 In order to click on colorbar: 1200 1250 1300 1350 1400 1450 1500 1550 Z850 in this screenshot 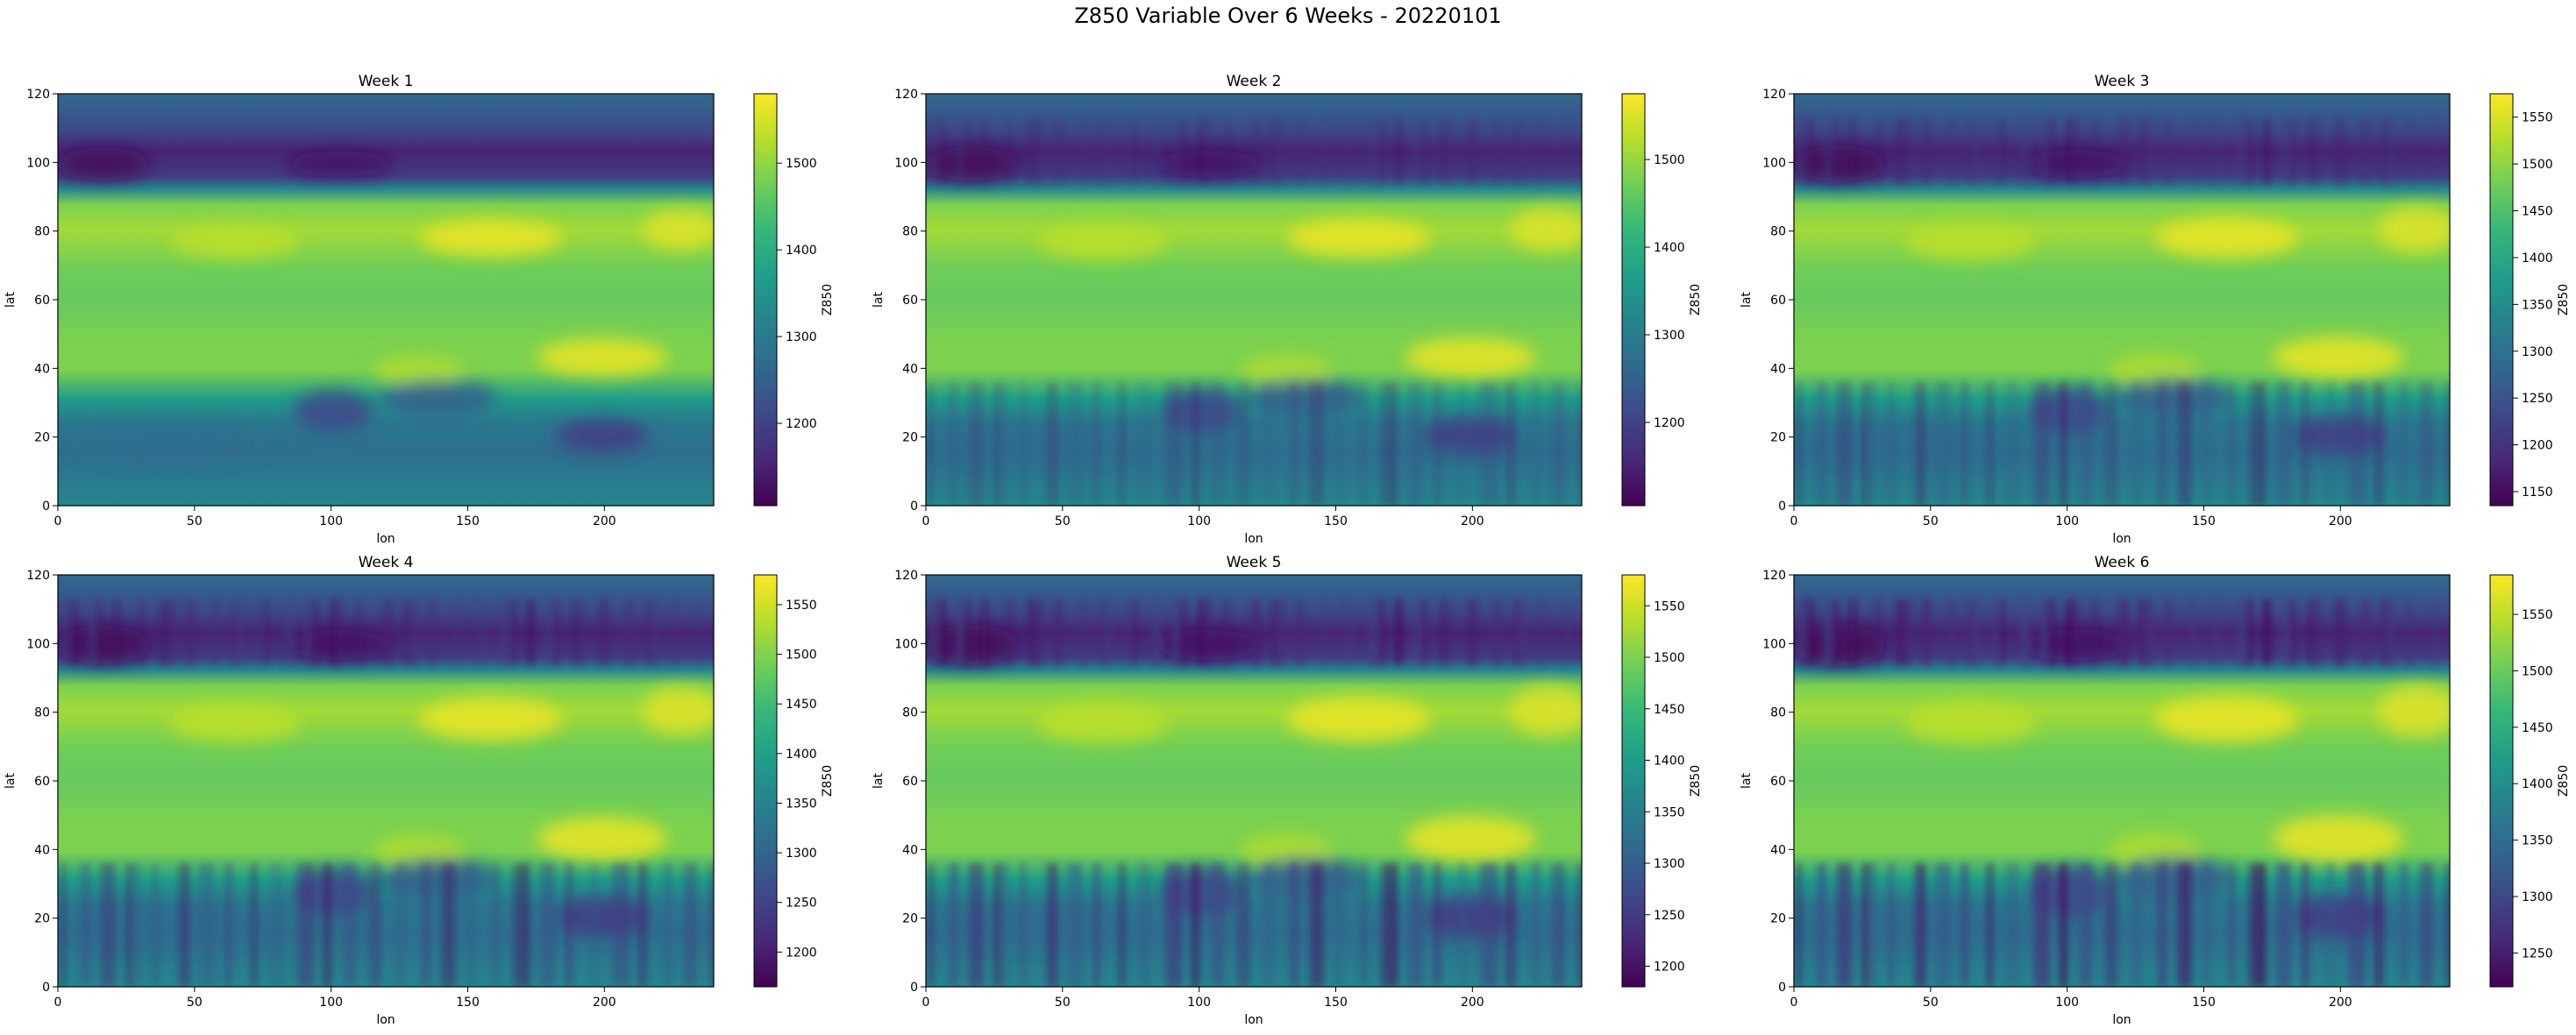, I will do `click(1662, 781)`.